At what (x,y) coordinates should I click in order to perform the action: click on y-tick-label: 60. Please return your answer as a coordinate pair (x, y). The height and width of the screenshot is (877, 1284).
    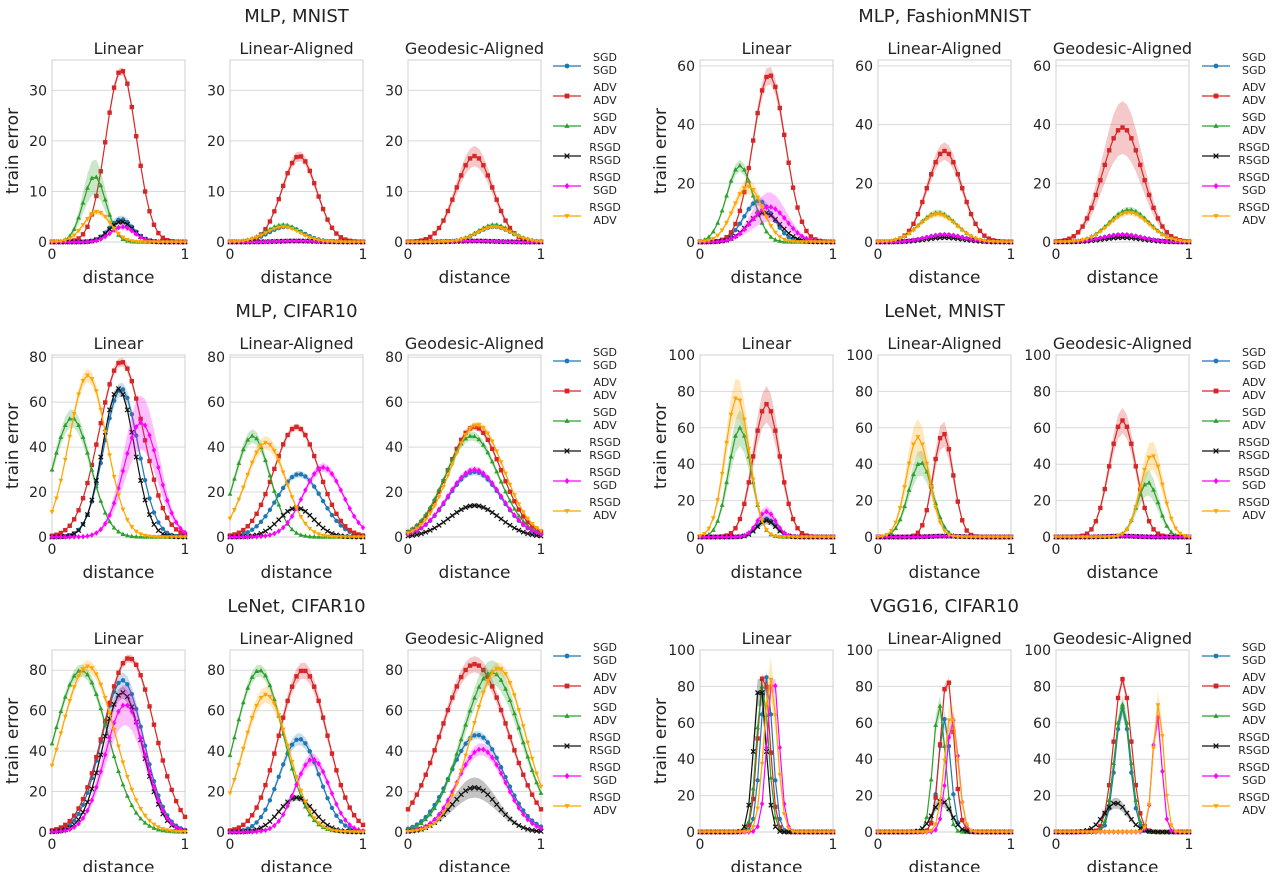
    Looking at the image, I should click on (216, 712).